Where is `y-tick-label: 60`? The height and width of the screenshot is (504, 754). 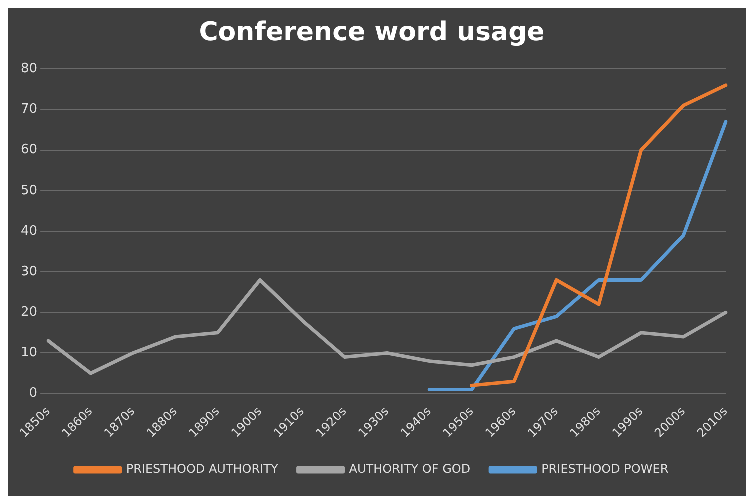
y-tick-label: 60 is located at coordinates (29, 150).